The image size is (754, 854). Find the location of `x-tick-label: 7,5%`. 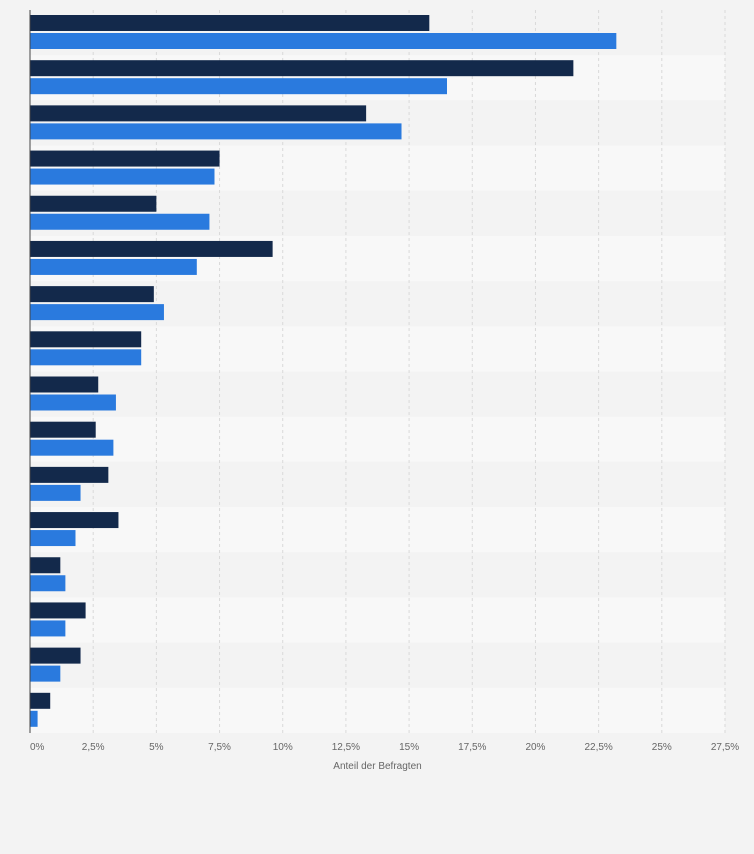

x-tick-label: 7,5% is located at coordinates (219, 747).